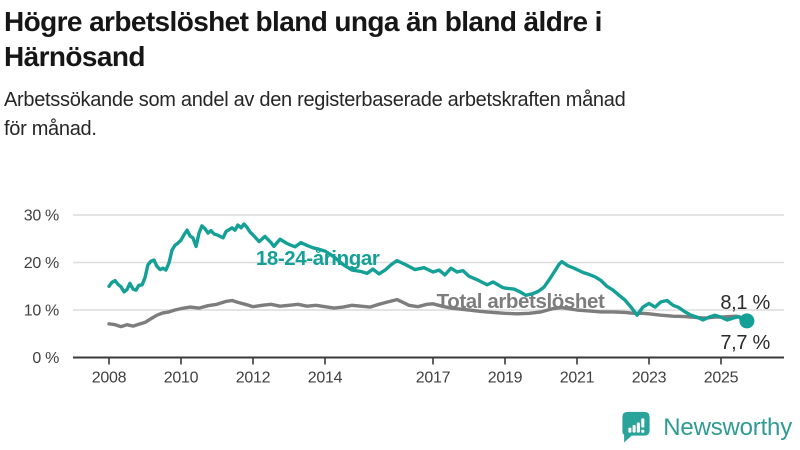 Image resolution: width=800 pixels, height=450 pixels. Describe the element at coordinates (505, 378) in the screenshot. I see `x-tick-label-2019: 2019` at that location.